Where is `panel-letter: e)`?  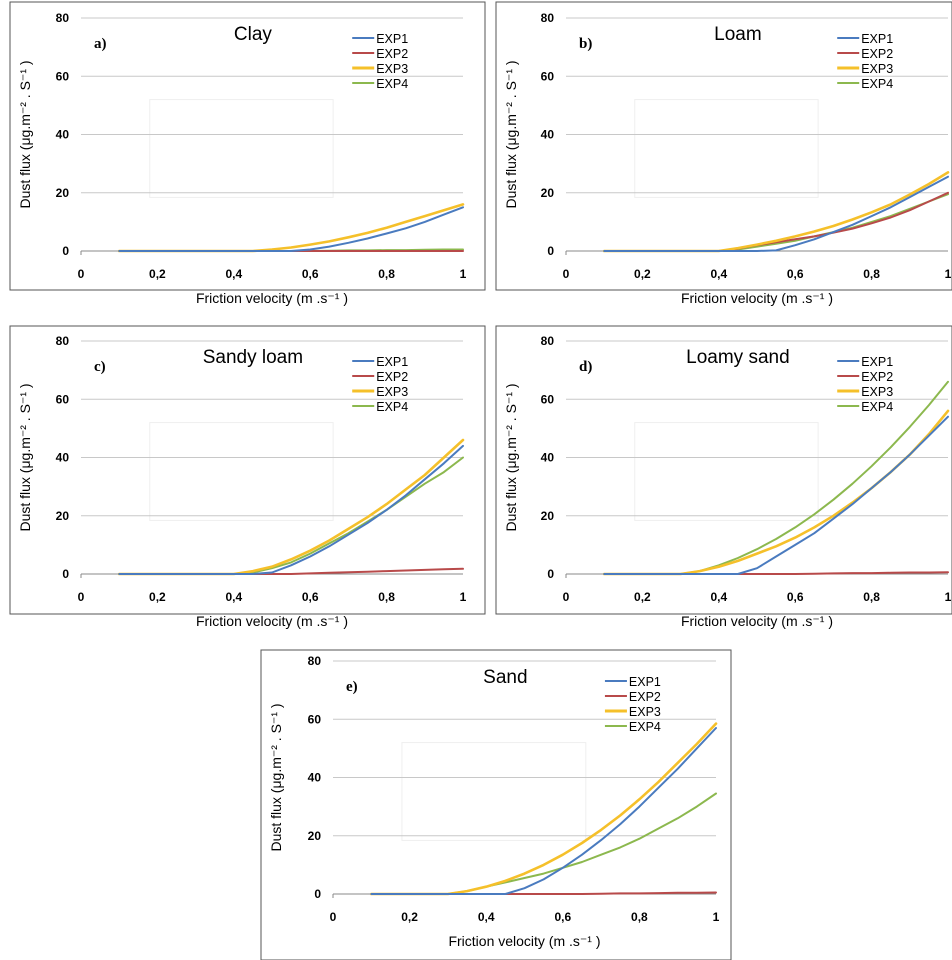
panel-letter: e) is located at coordinates (352, 687).